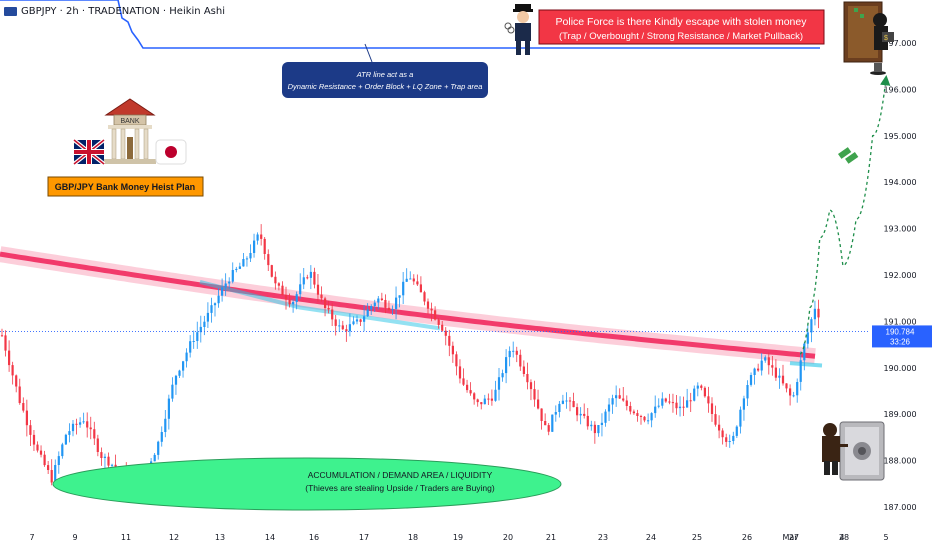 Image resolution: width=932 pixels, height=550 pixels. What do you see at coordinates (320, 305) in the screenshot?
I see `cyan-band-line` at bounding box center [320, 305].